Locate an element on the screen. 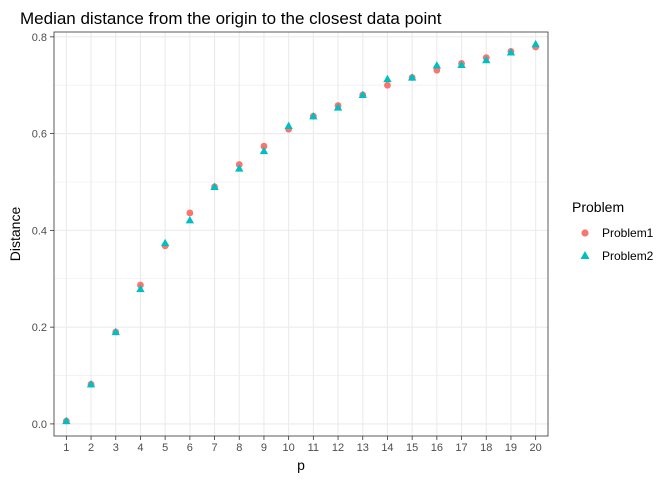 The width and height of the screenshot is (672, 485). x-axis-title: p is located at coordinates (301, 465).